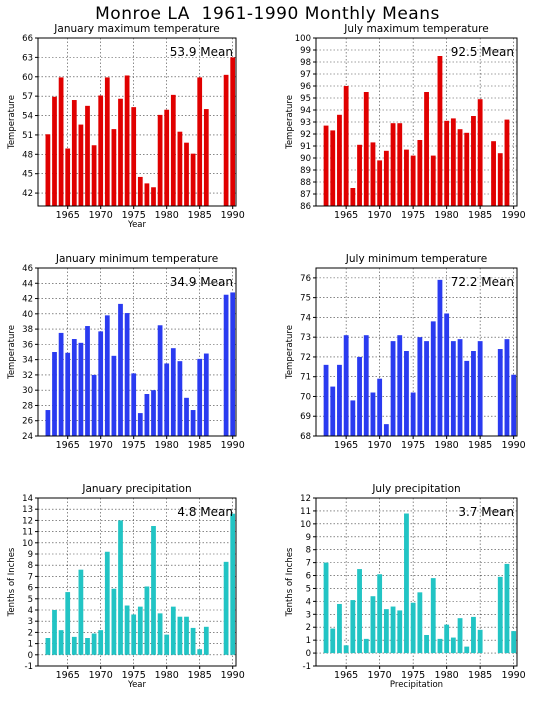 The height and width of the screenshot is (711, 535). What do you see at coordinates (27, 510) in the screenshot?
I see `y-tick-label: 13` at bounding box center [27, 510].